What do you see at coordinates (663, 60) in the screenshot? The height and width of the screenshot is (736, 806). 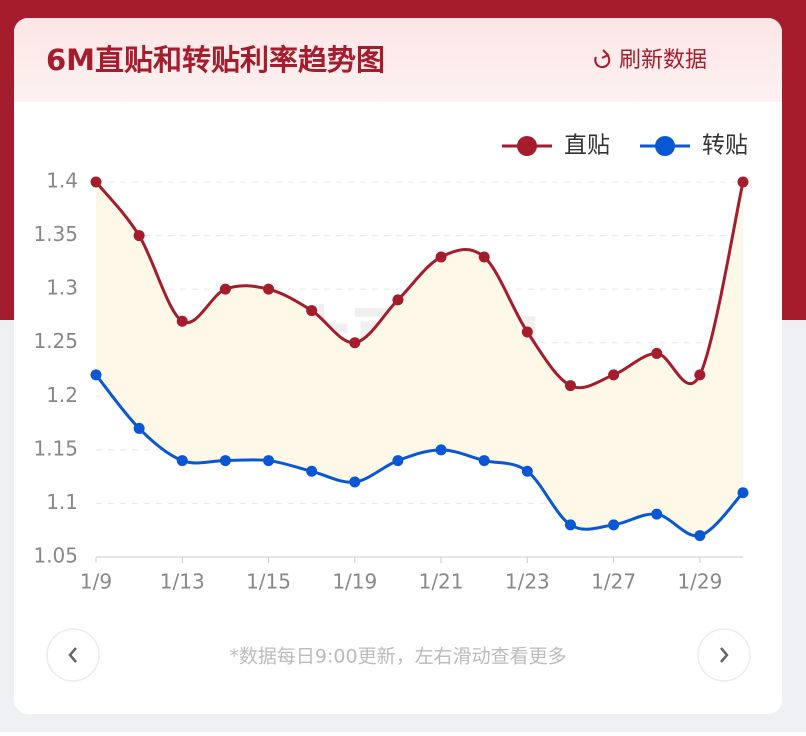 I see `refresh-label: 刷新数据` at bounding box center [663, 60].